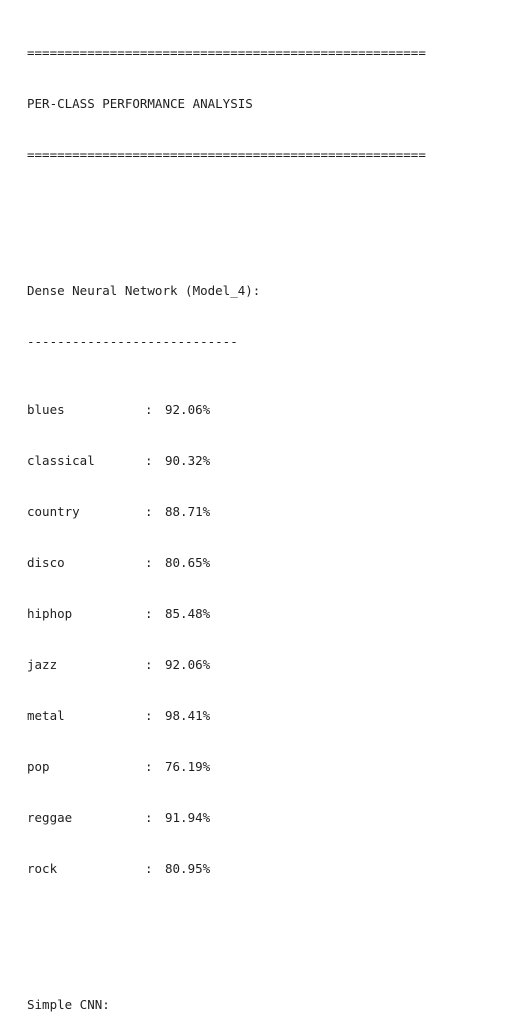  What do you see at coordinates (42, 868) in the screenshot?
I see `class-label: rock` at bounding box center [42, 868].